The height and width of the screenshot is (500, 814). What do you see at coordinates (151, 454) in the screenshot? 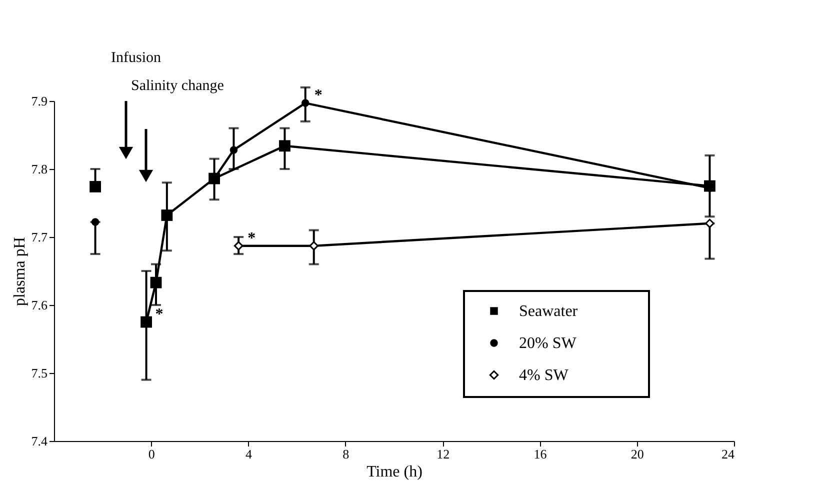
I see `x-tick-label: 0` at bounding box center [151, 454].